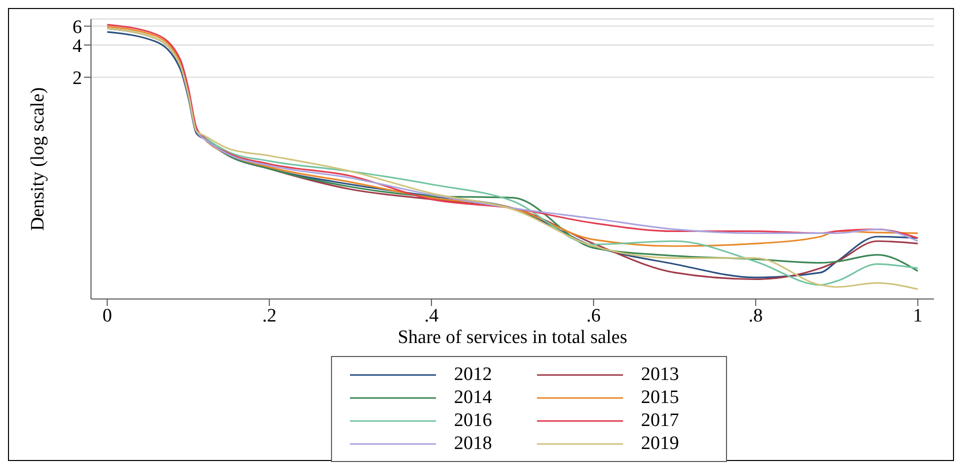  Describe the element at coordinates (77, 79) in the screenshot. I see `y-tick-label: 2` at that location.